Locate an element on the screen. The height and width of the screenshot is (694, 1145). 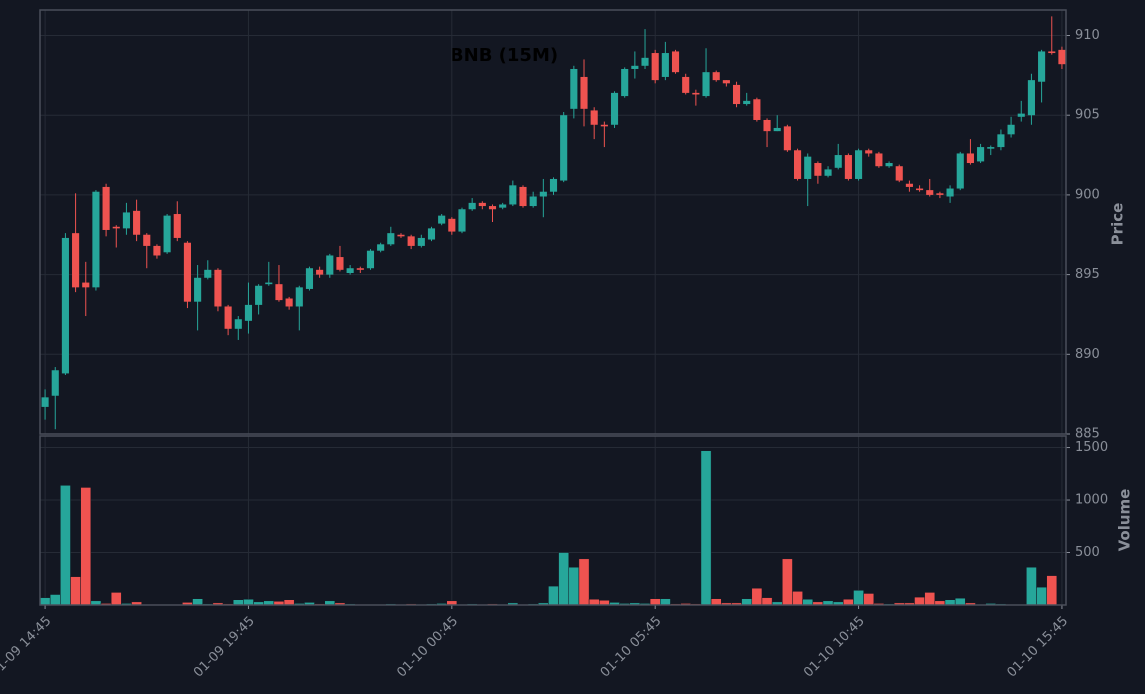
y-tick-label: 895 is located at coordinates (1087, 274).